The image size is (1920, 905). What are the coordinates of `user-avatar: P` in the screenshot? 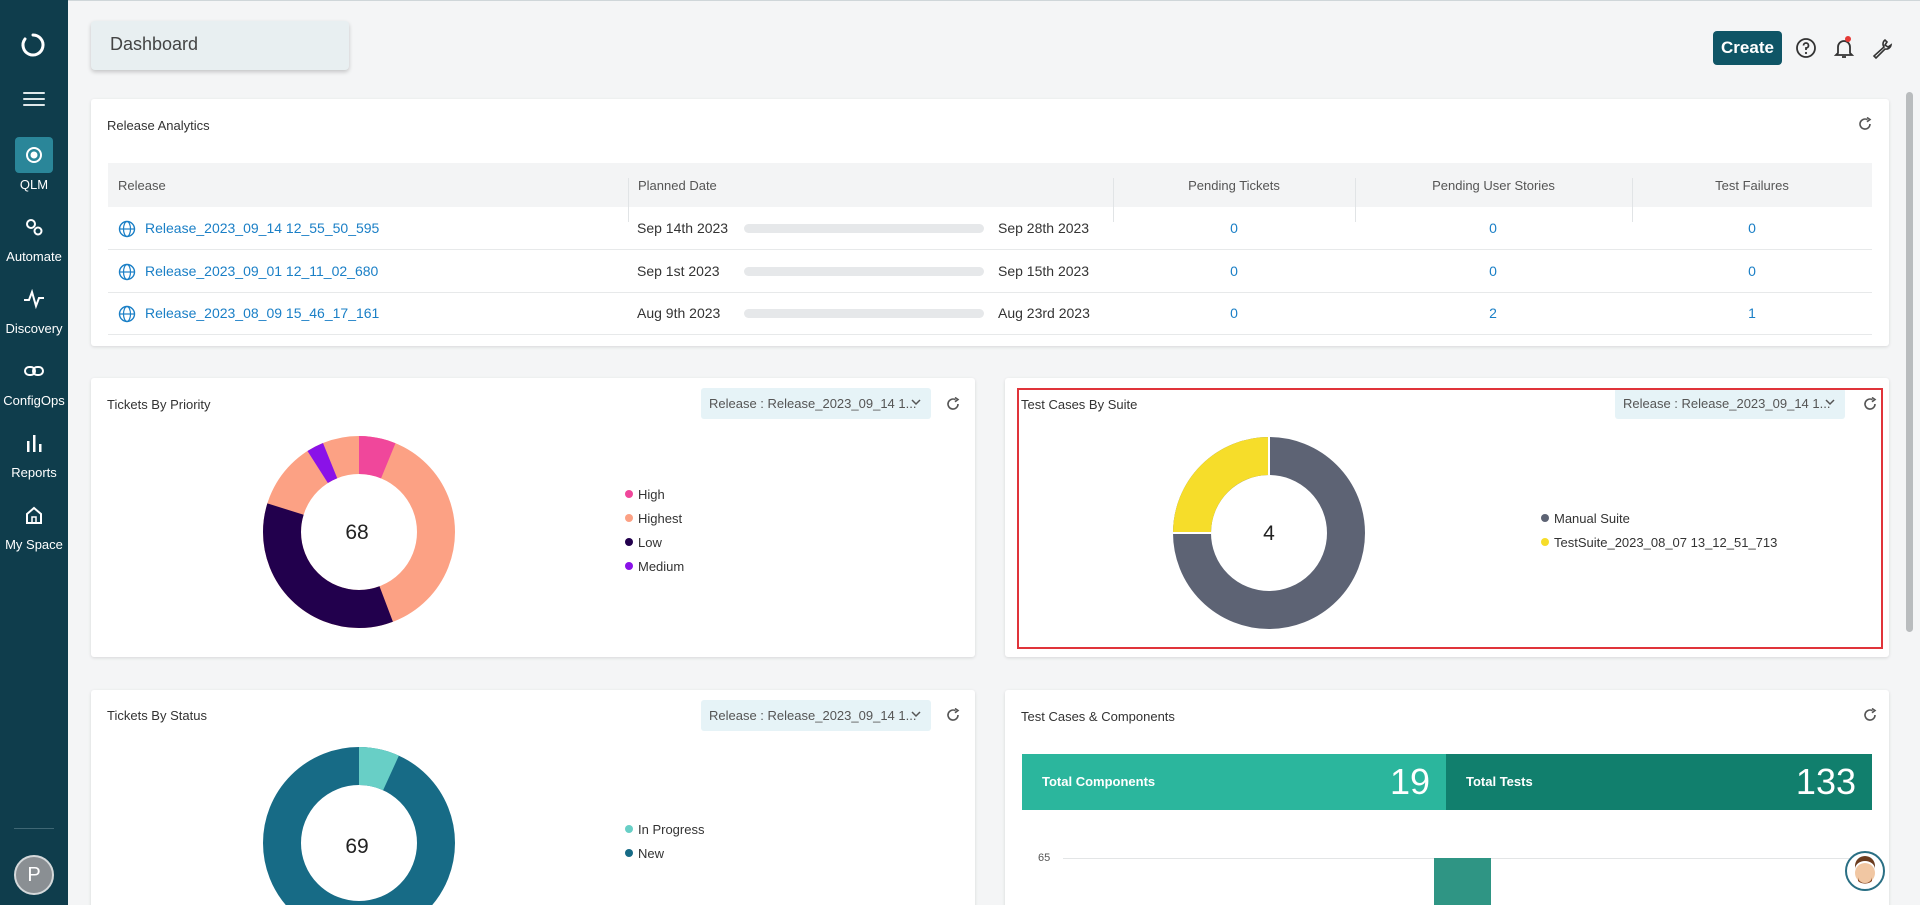 It's located at (34, 875).